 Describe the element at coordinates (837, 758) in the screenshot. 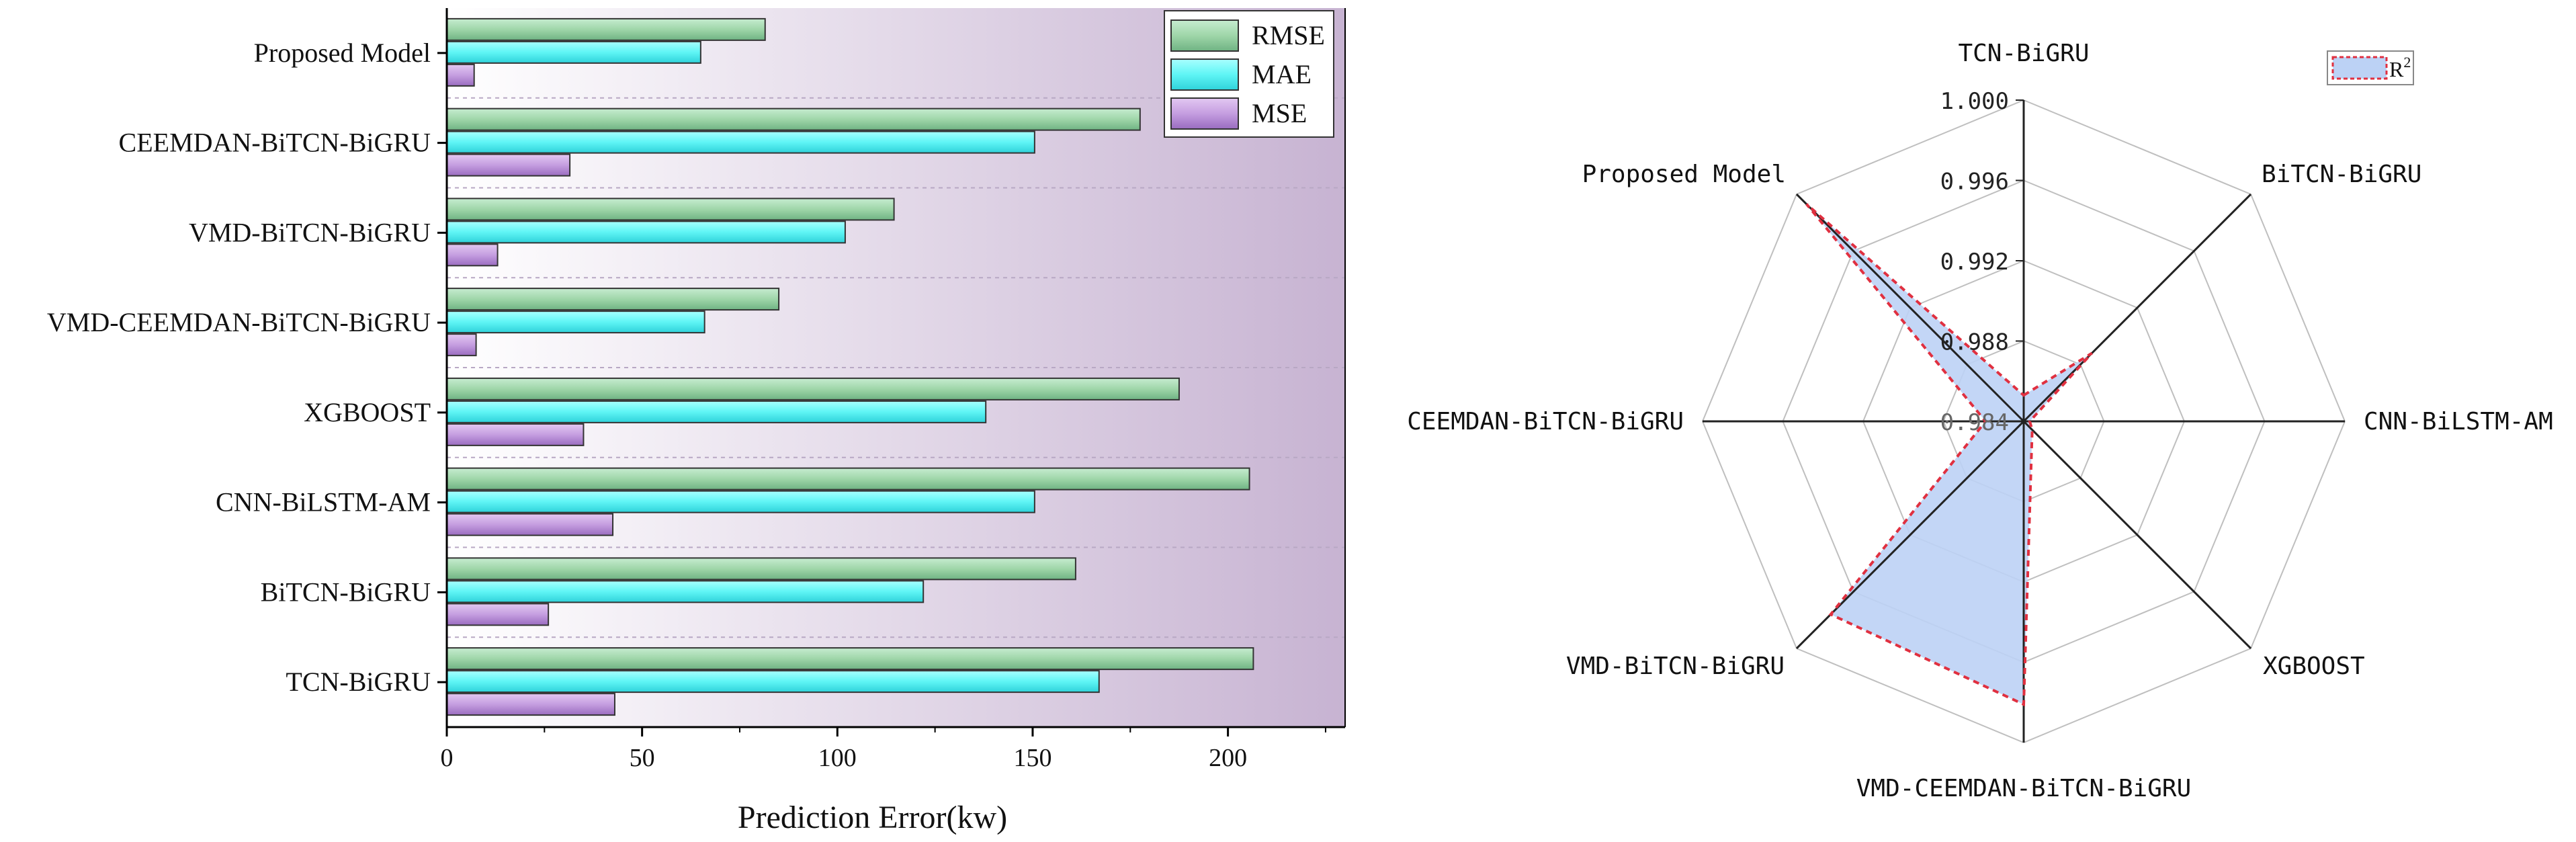

I see `x-tick-label: 100` at that location.